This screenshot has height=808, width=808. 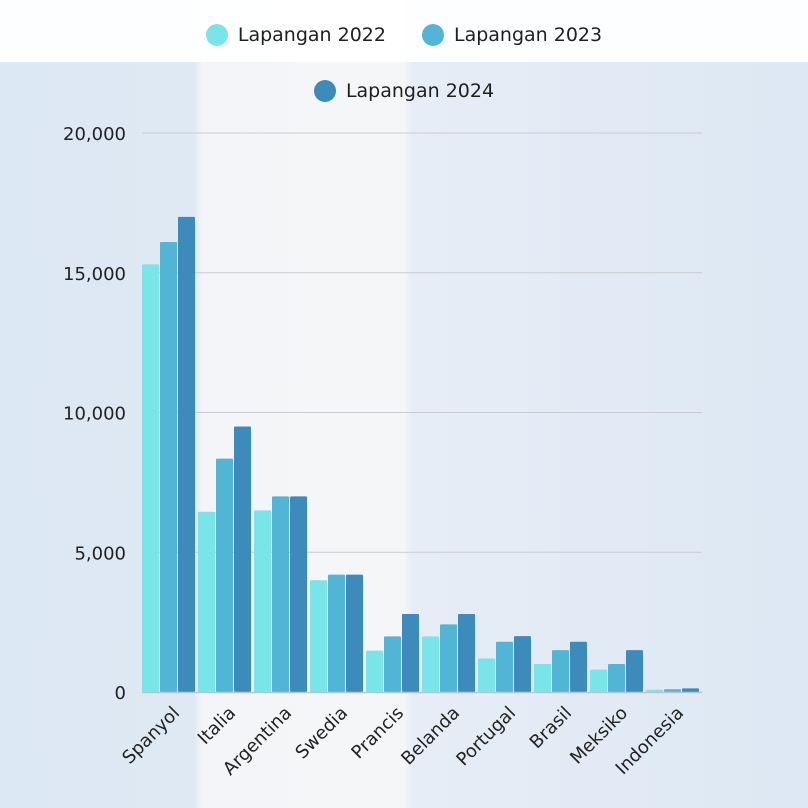 What do you see at coordinates (311, 35) in the screenshot?
I see `legend-label: Lapangan 2022` at bounding box center [311, 35].